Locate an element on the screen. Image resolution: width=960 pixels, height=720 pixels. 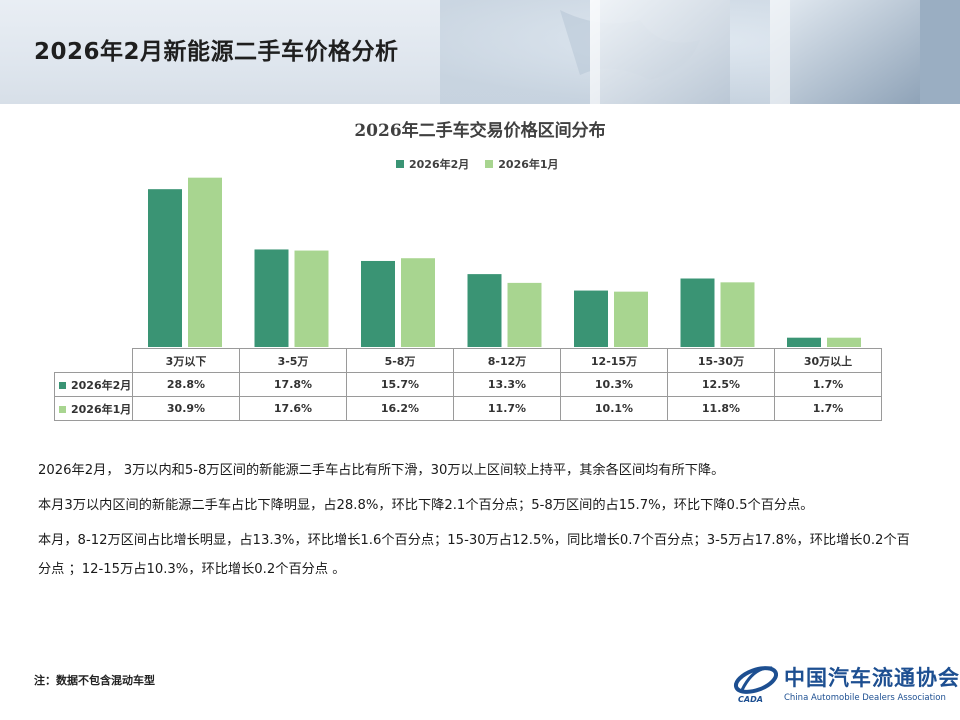
series-marker-feb is located at coordinates (62, 385).